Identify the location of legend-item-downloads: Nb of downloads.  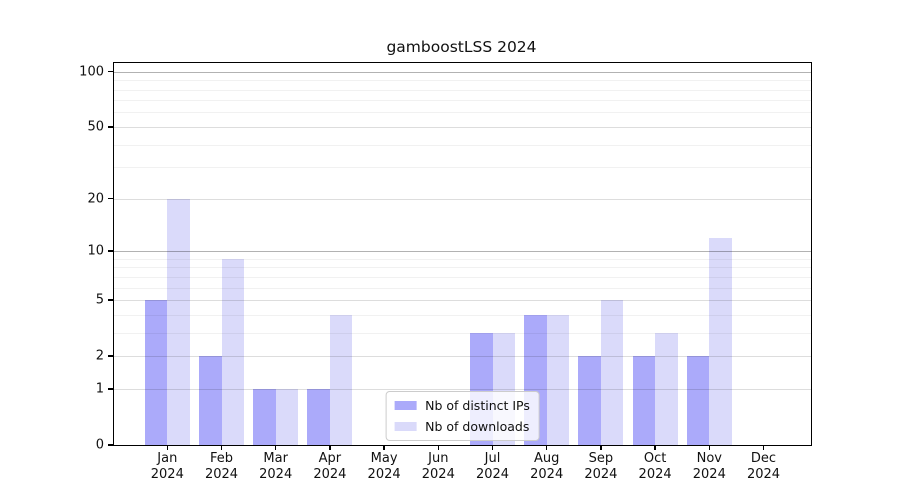
(462, 426).